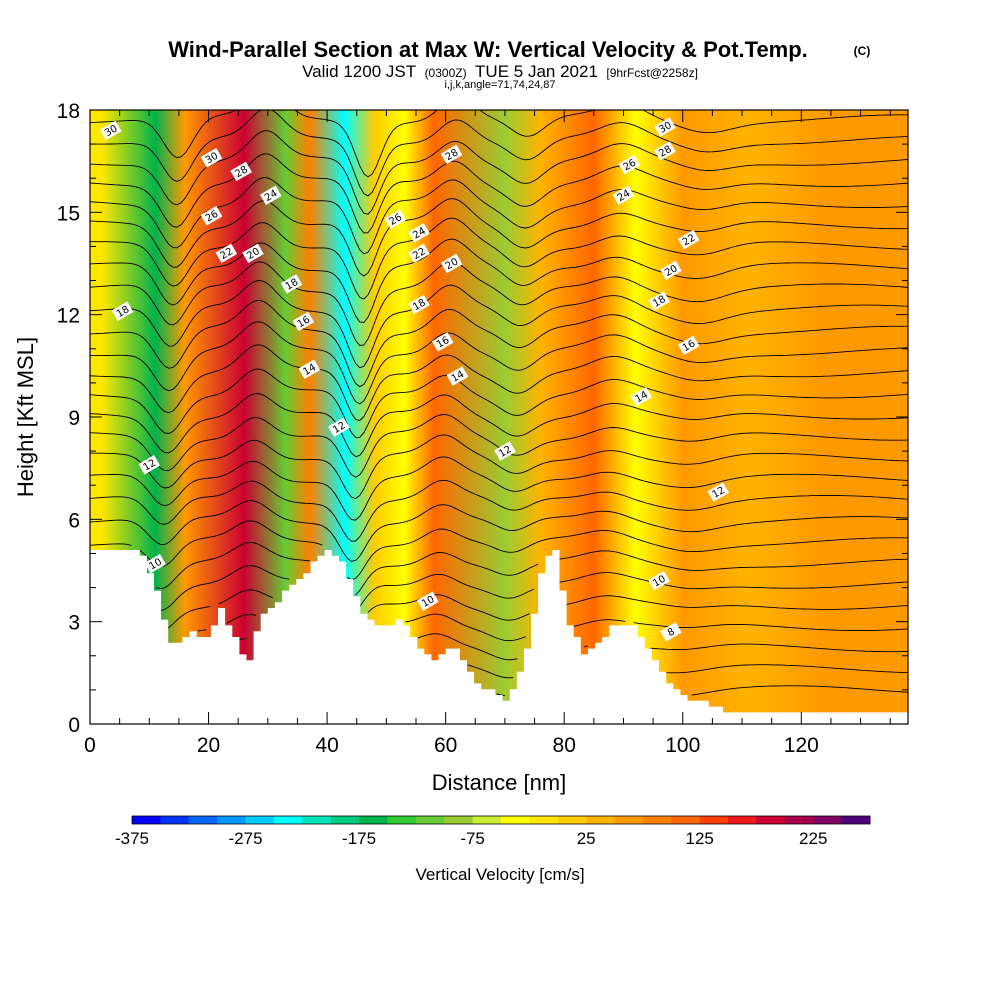  I want to click on contour-label: 12, so click(149, 465).